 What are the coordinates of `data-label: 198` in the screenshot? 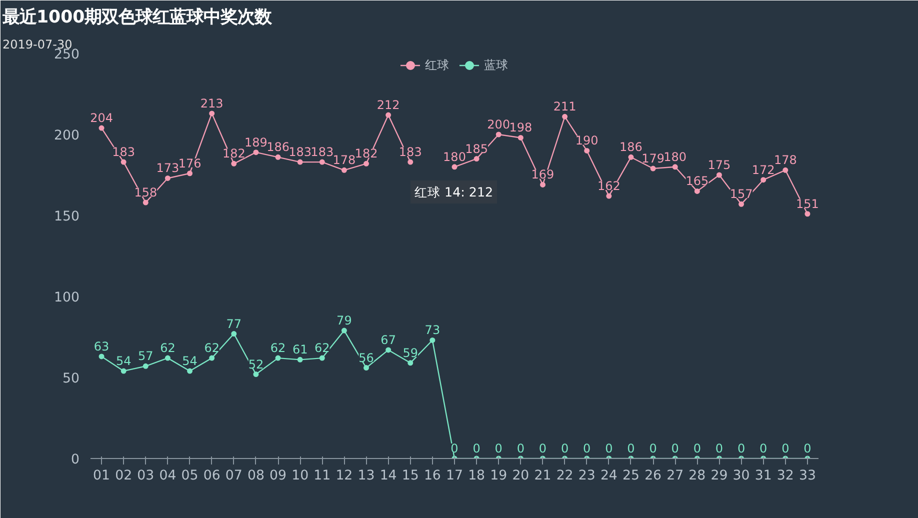 It's located at (520, 127).